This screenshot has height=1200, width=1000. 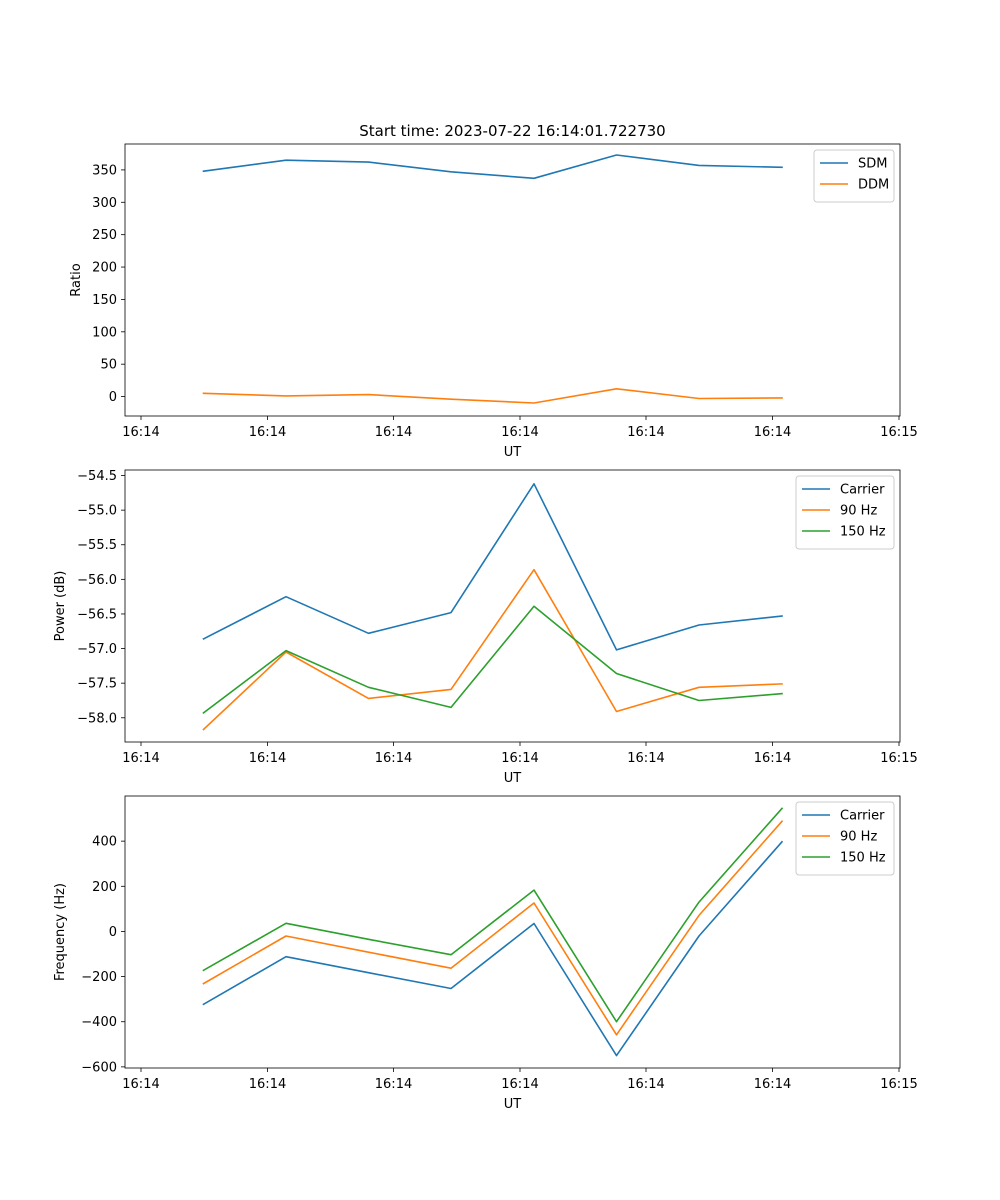 I want to click on y-tick-label: 300, so click(x=104, y=203).